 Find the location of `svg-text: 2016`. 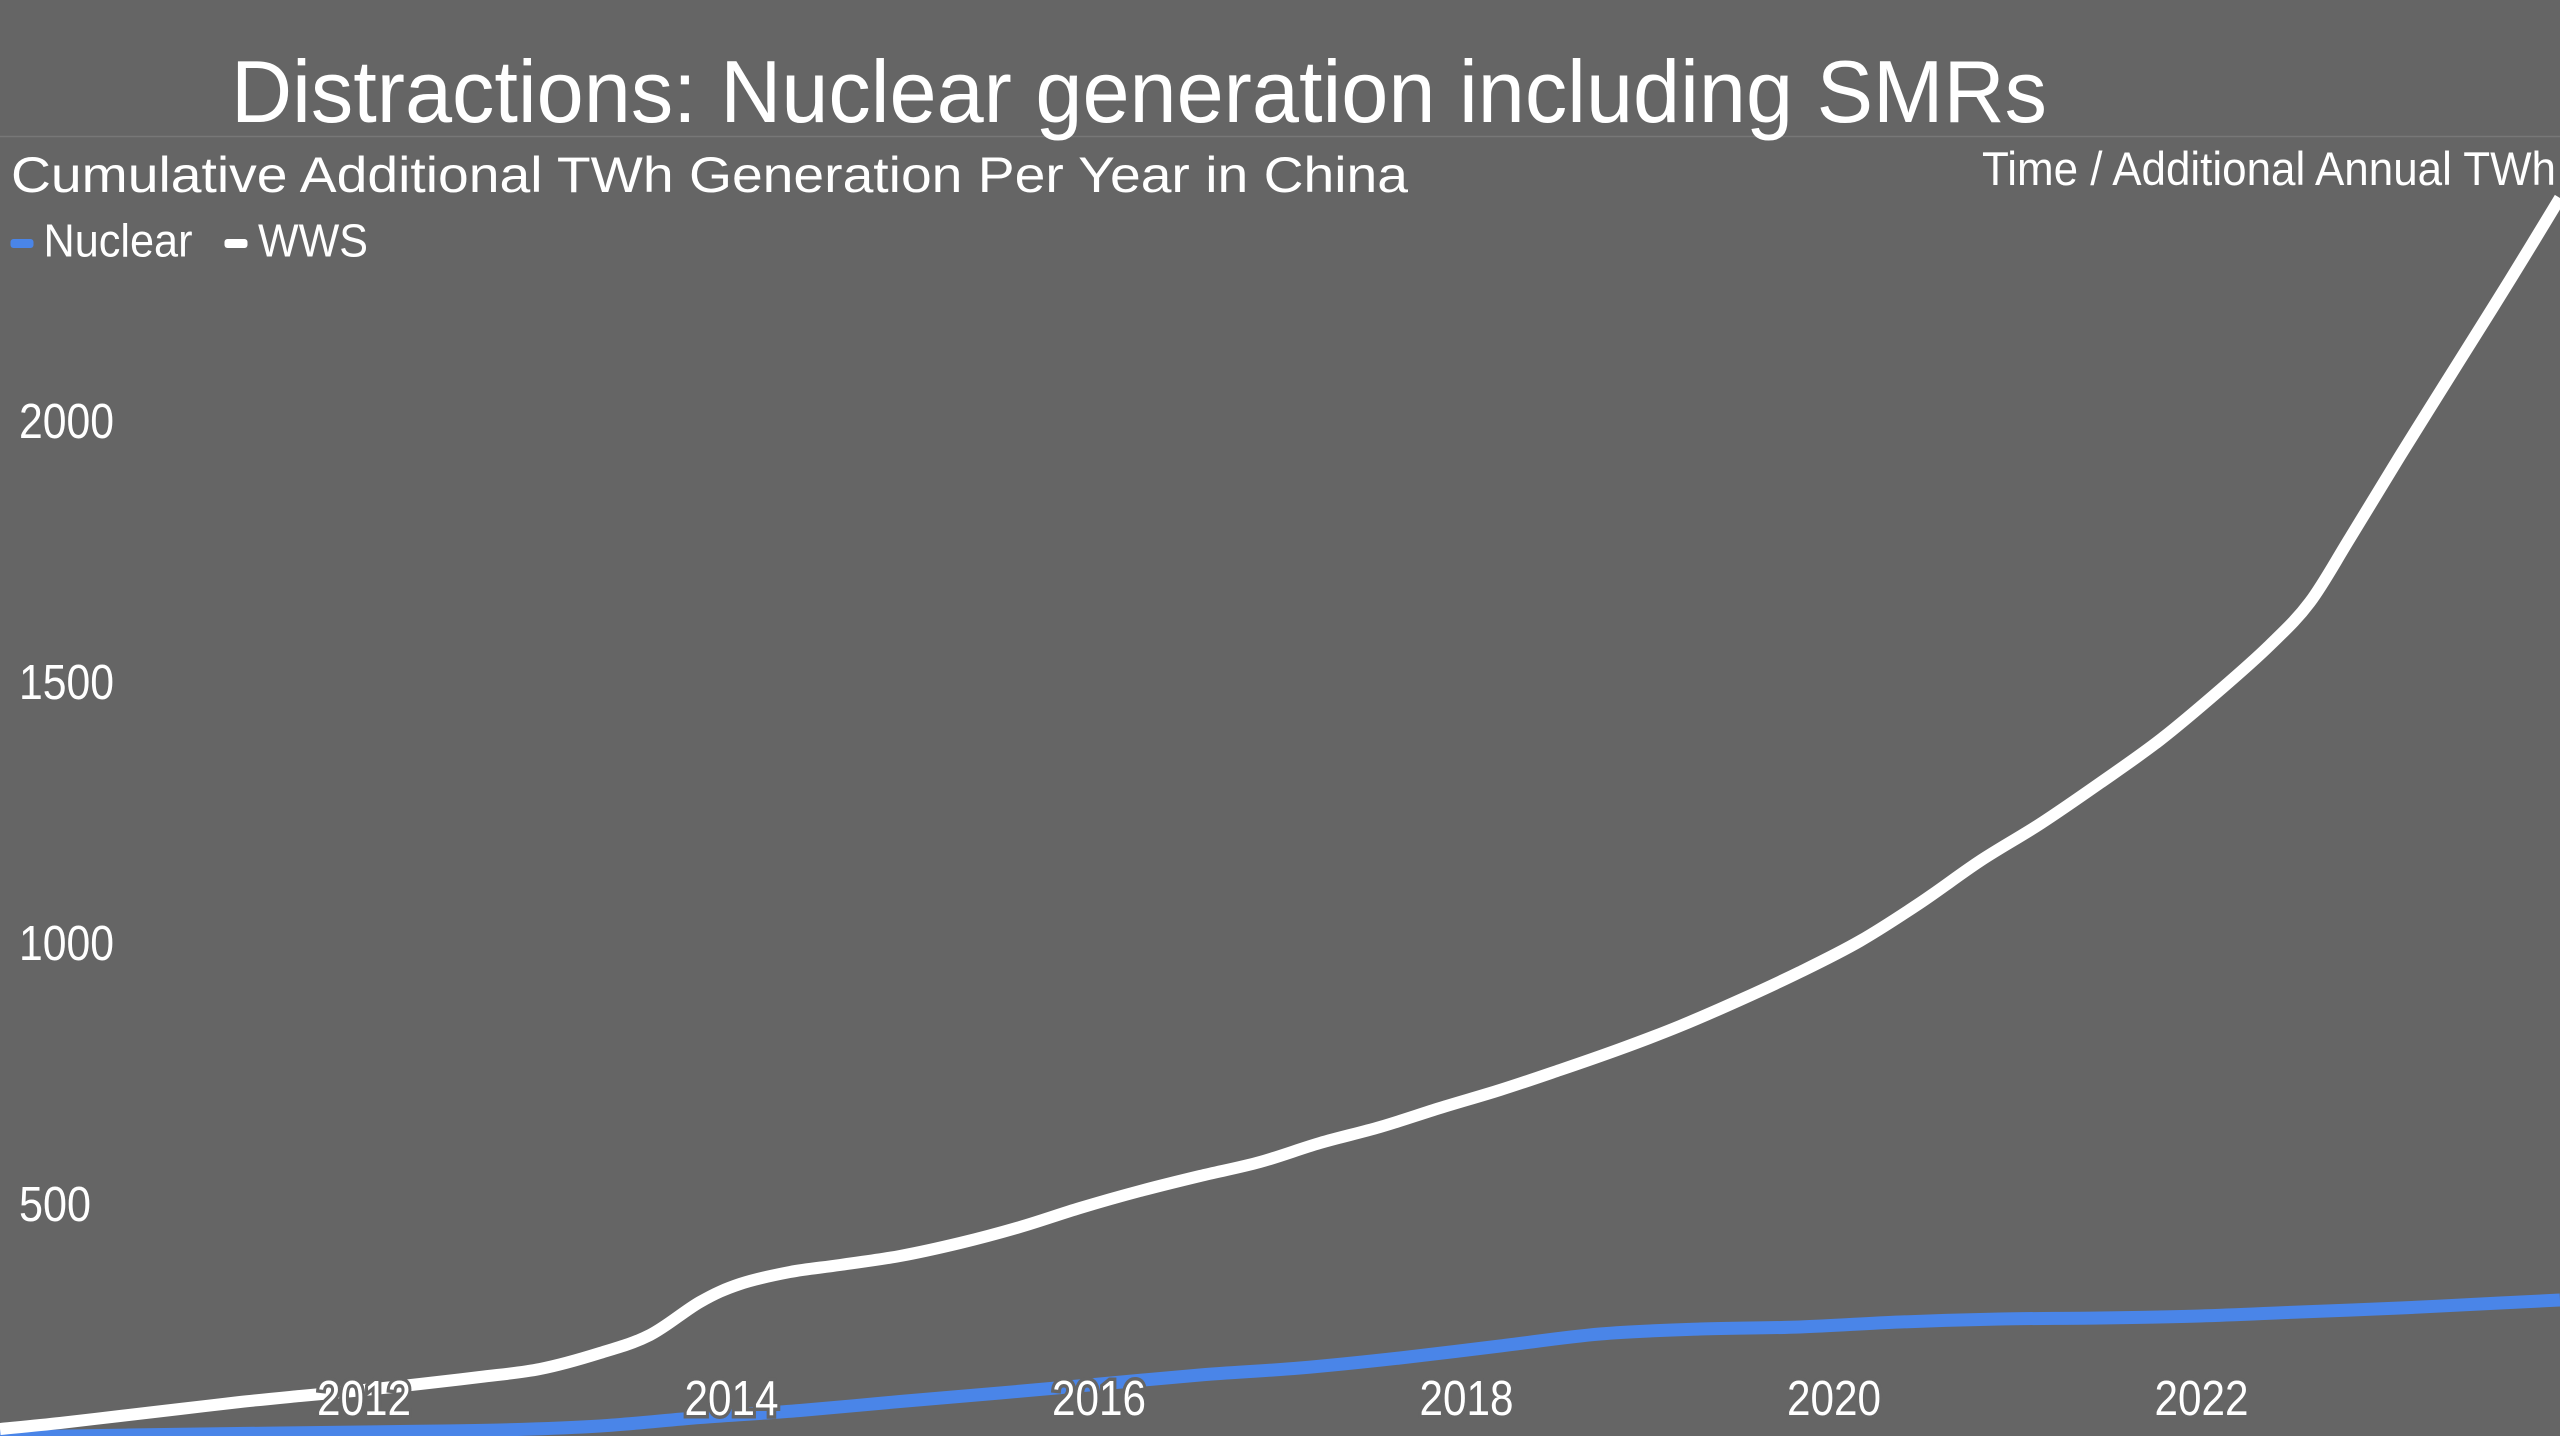

svg-text: 2016 is located at coordinates (1099, 1399).